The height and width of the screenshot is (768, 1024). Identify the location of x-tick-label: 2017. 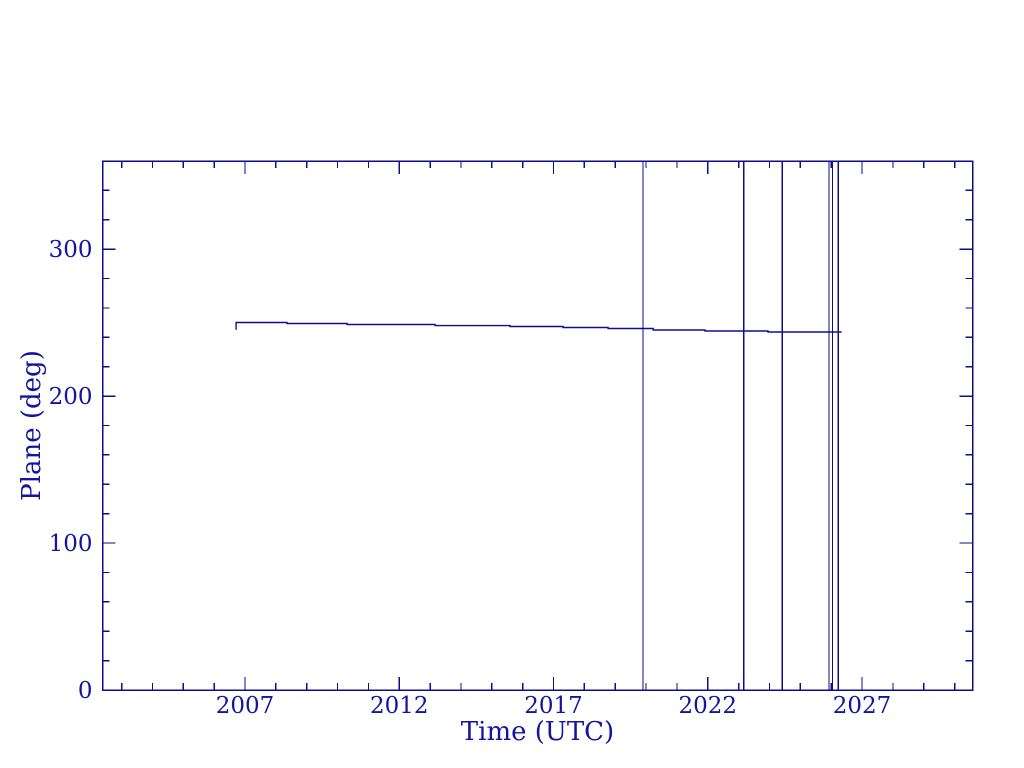
(553, 706).